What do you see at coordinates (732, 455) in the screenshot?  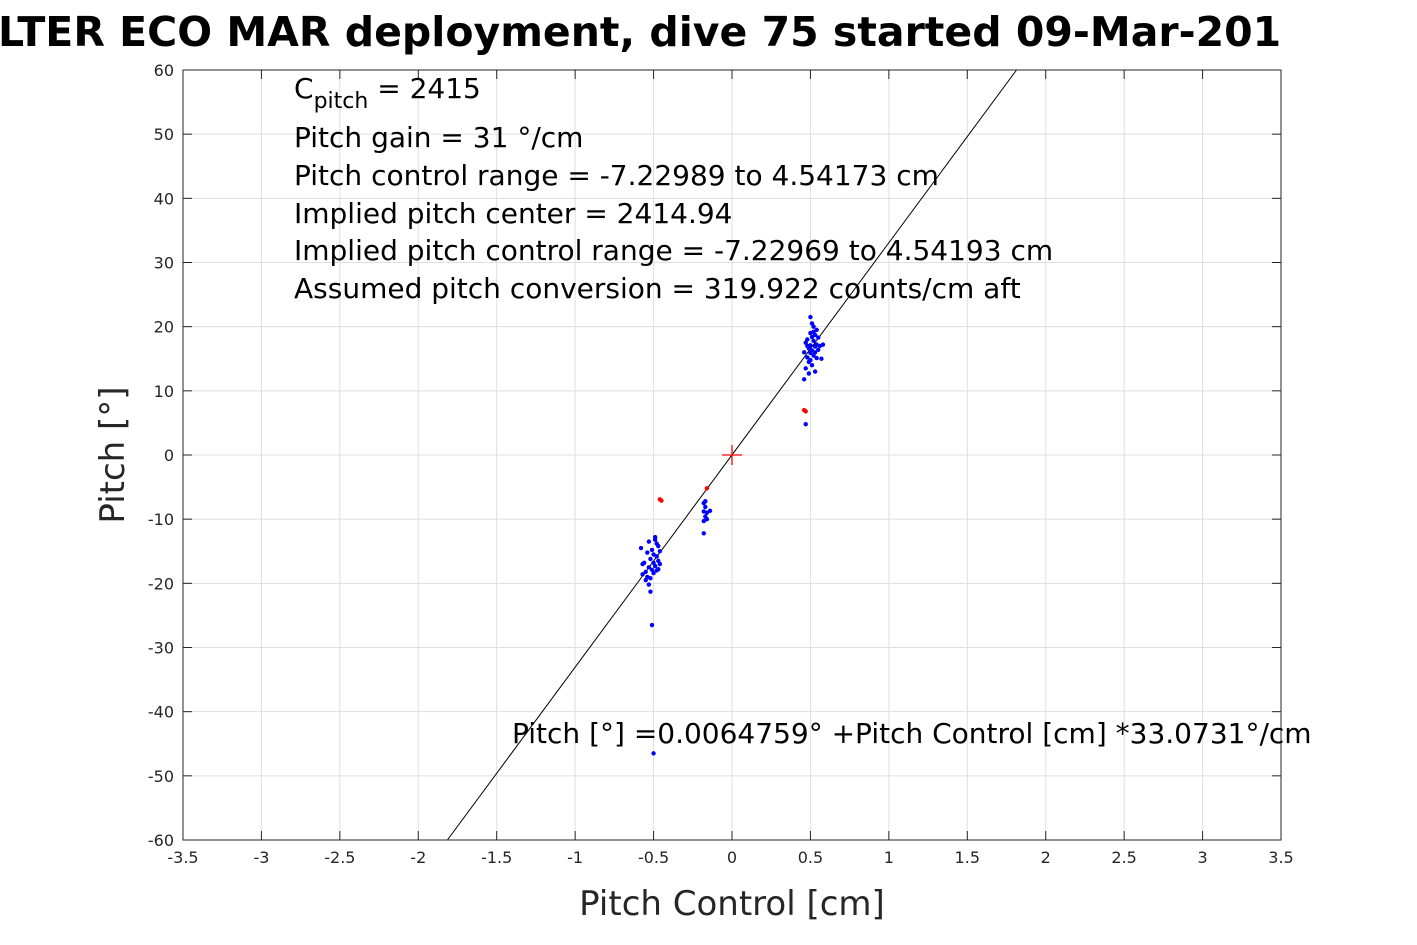 I see `center-marker-layer` at bounding box center [732, 455].